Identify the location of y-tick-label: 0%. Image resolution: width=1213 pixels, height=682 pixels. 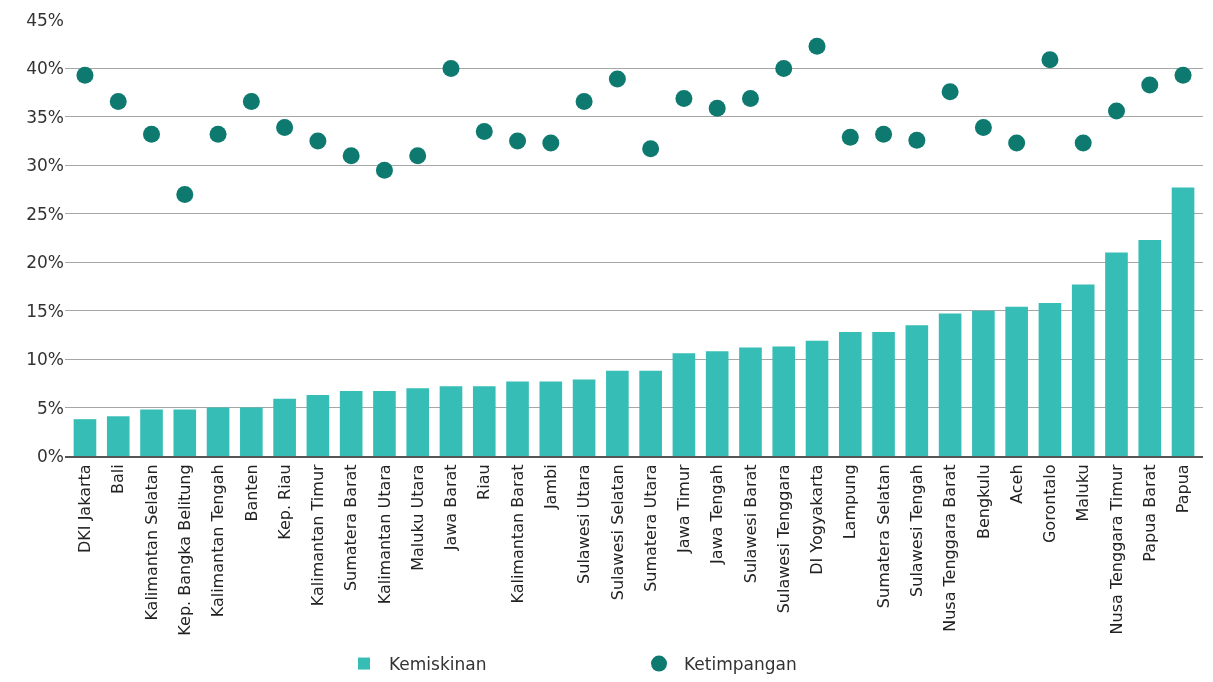
(50, 455).